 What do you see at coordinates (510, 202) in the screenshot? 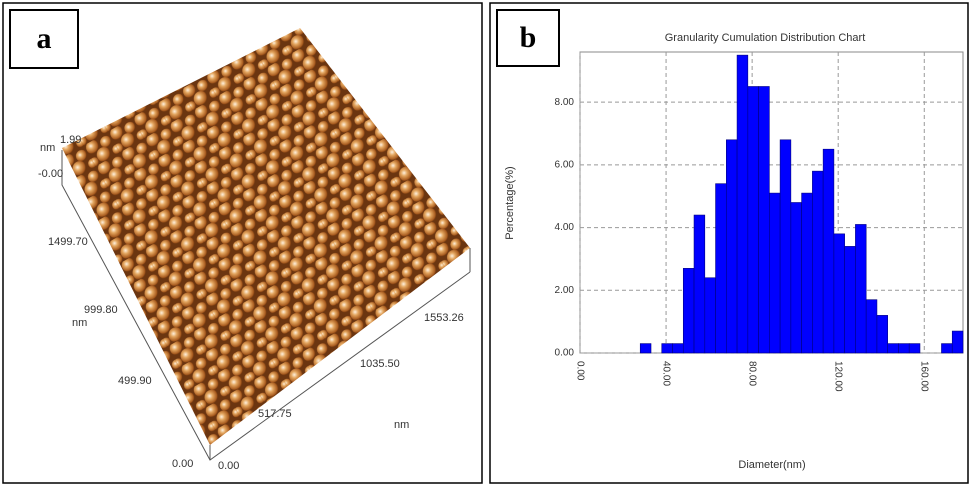
I see `y-axis-label: Percentage(%)` at bounding box center [510, 202].